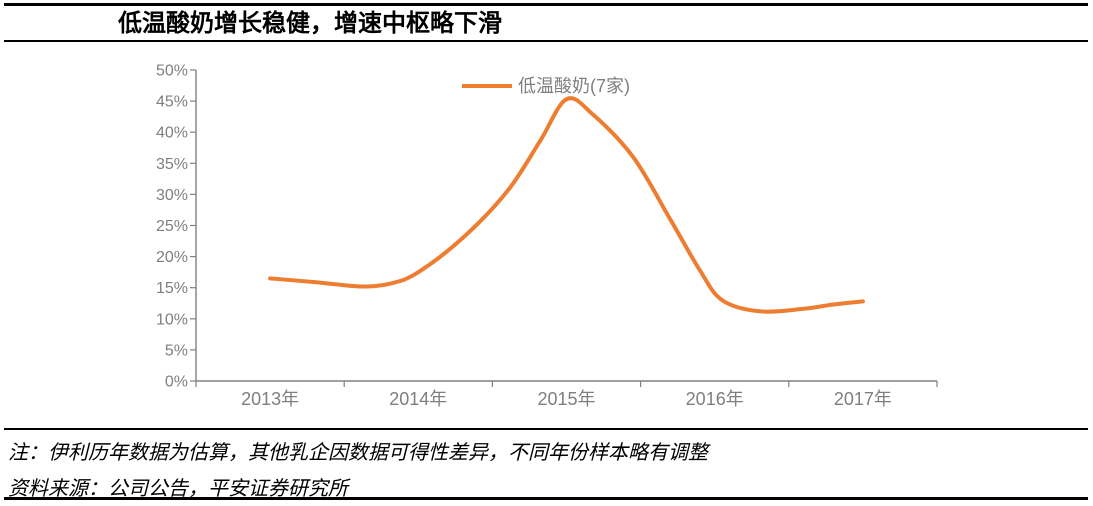 The width and height of the screenshot is (1093, 506). Describe the element at coordinates (863, 399) in the screenshot. I see `x-axis-label: 2017年` at that location.